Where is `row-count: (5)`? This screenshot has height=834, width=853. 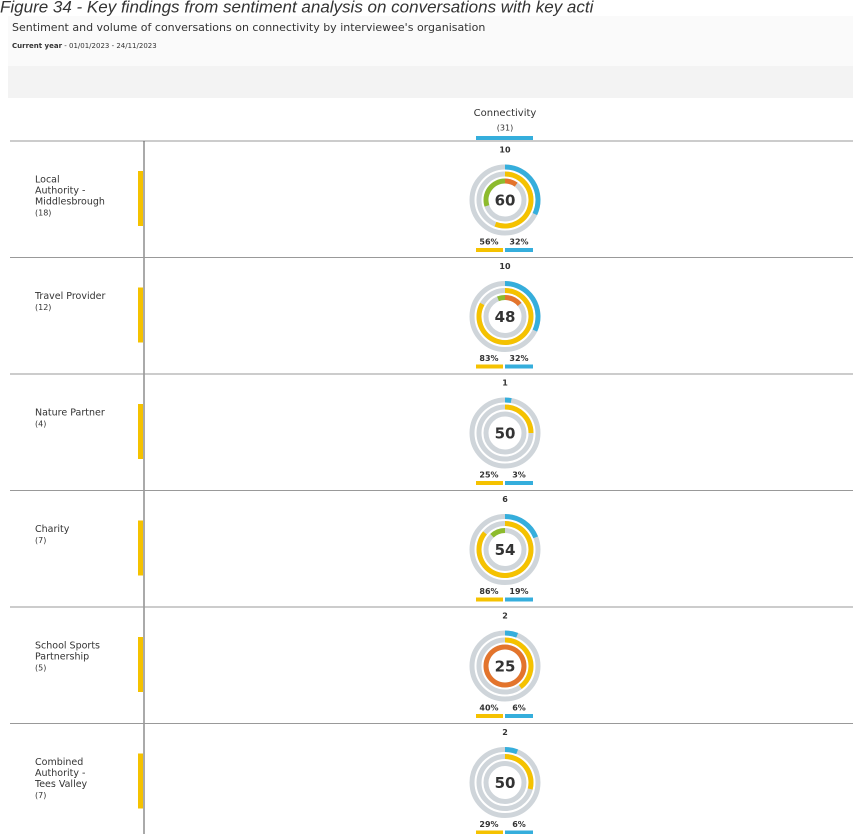
row-count: (5) is located at coordinates (40, 668).